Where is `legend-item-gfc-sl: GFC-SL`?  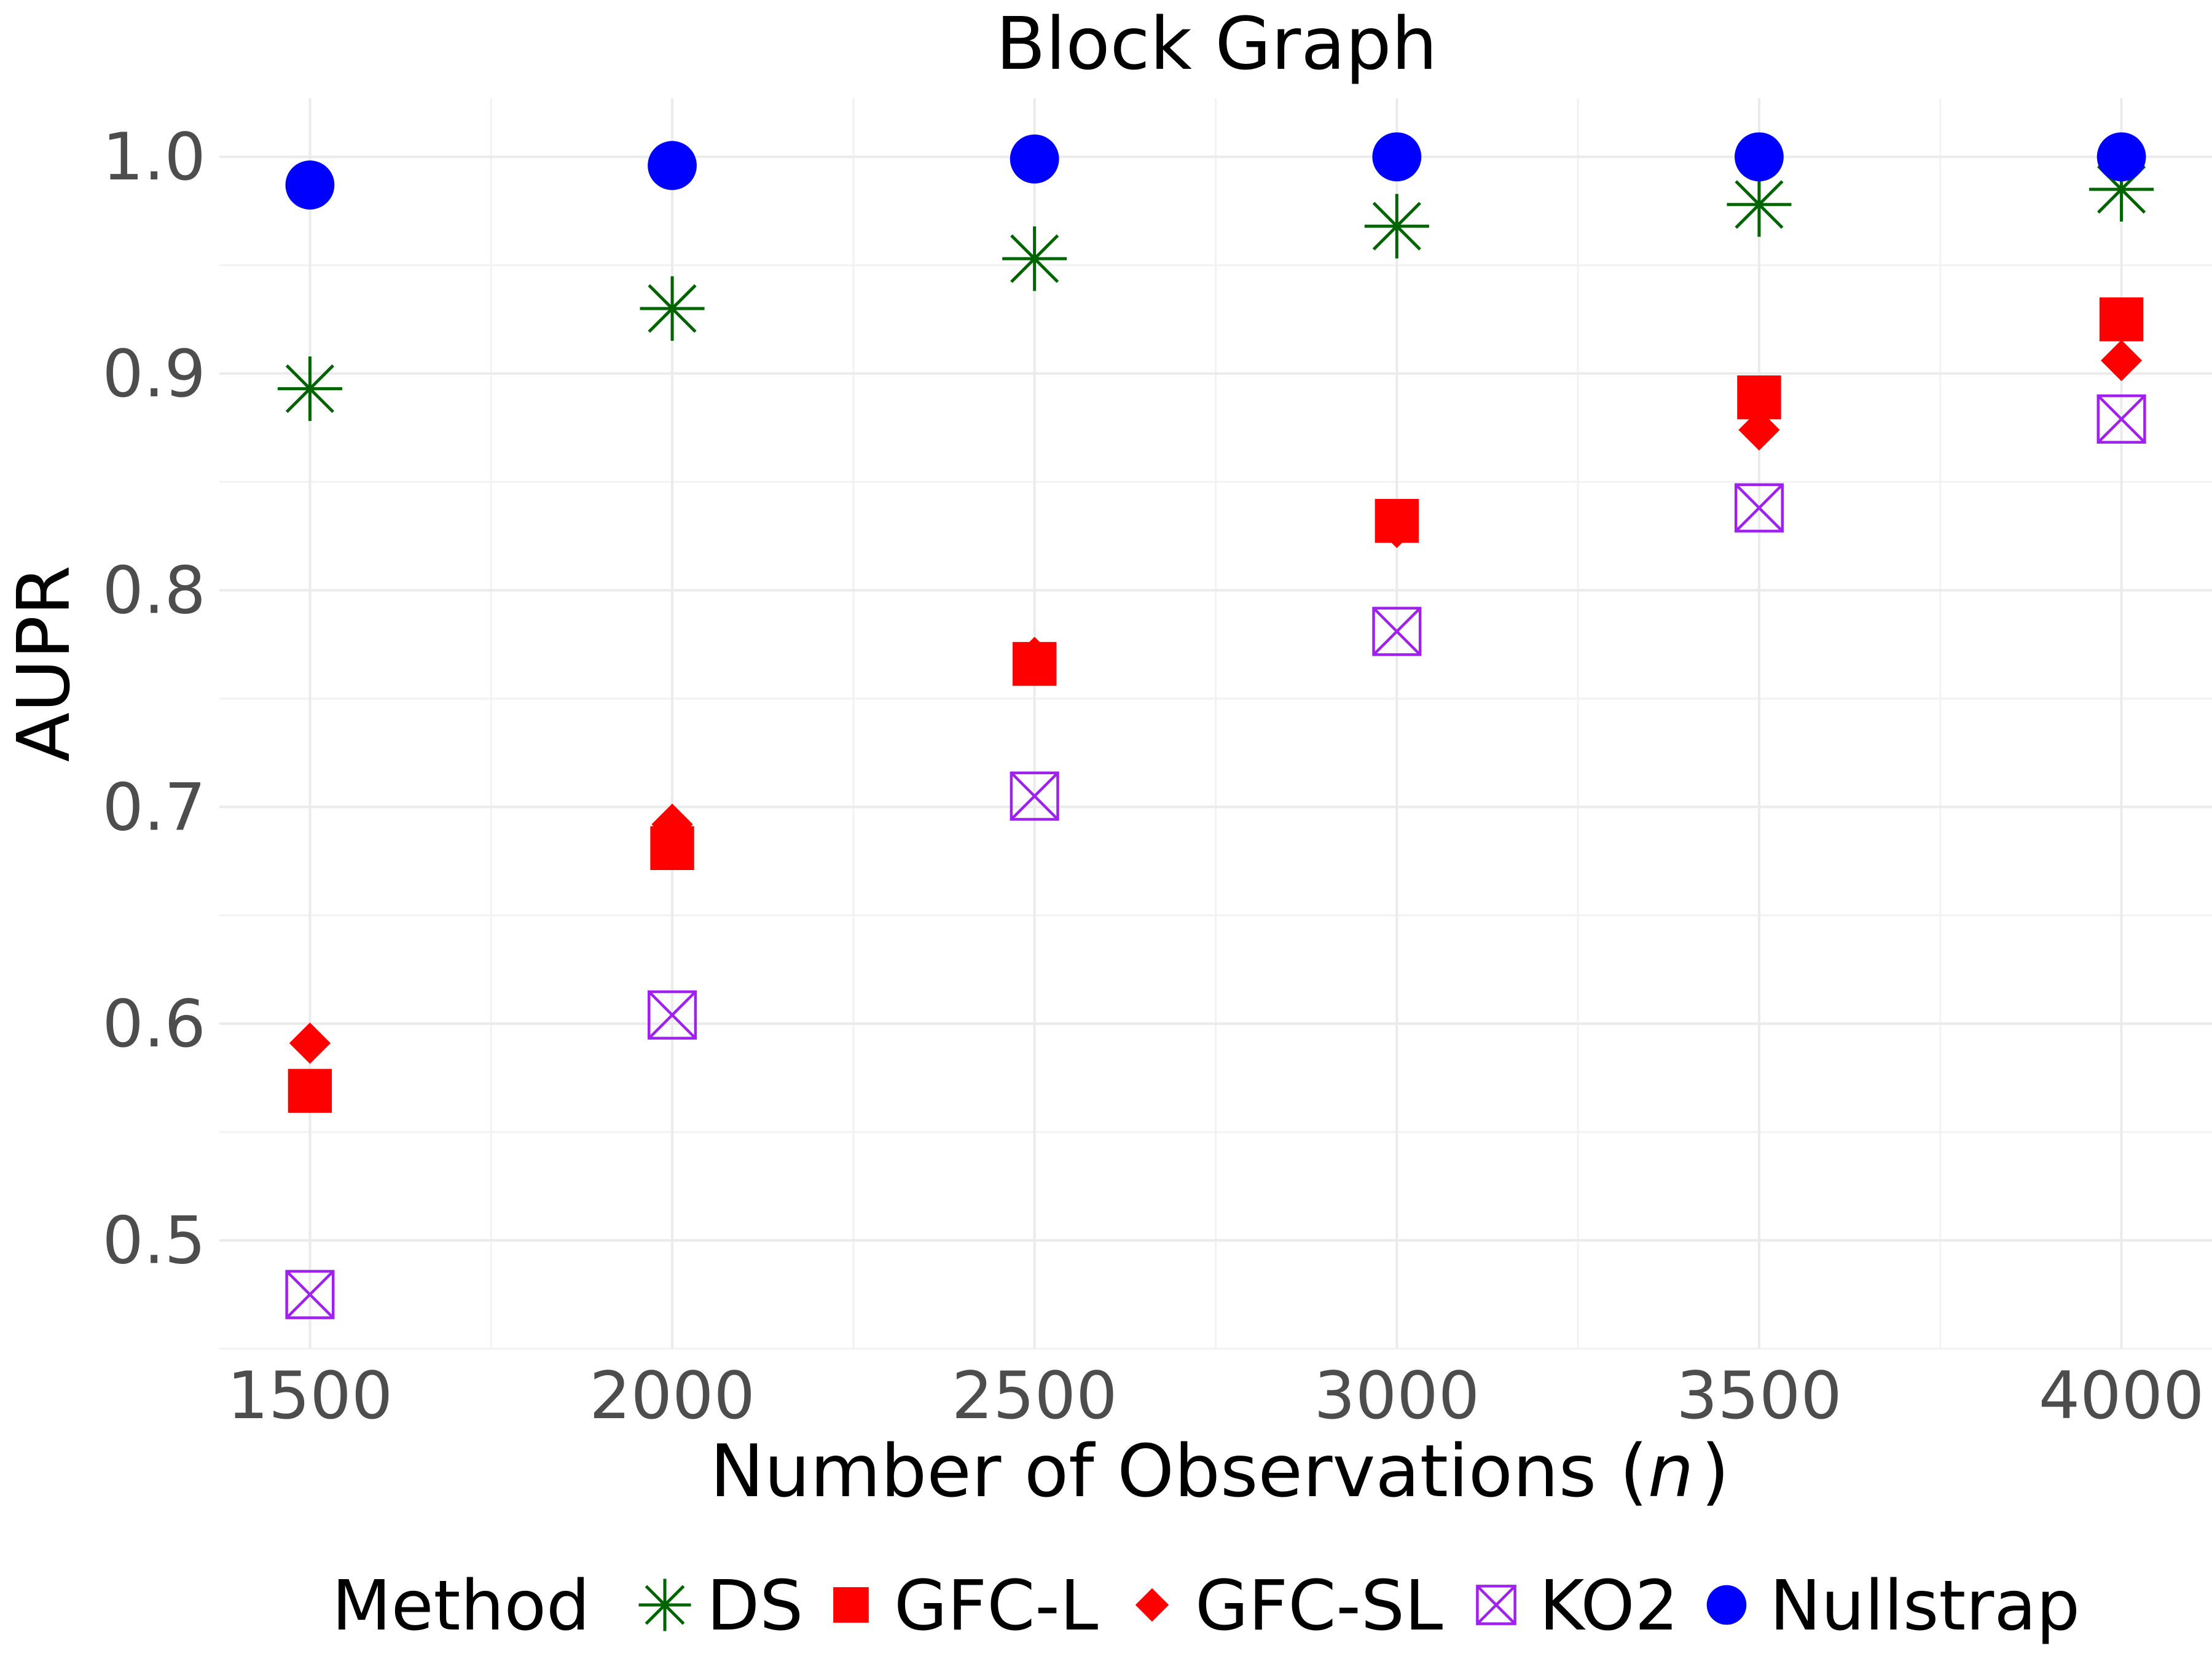
legend-item-gfc-sl: GFC-SL is located at coordinates (1289, 1606).